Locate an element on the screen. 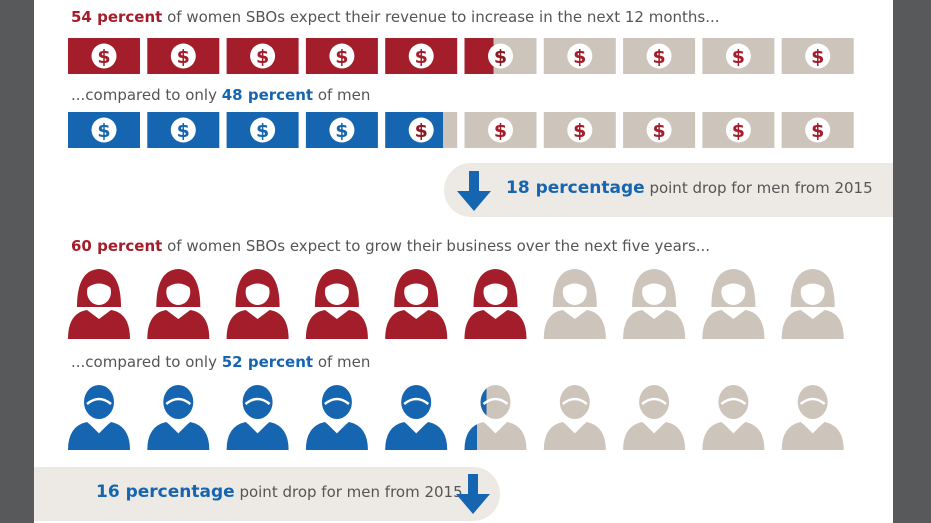 This screenshot has width=931, height=523. revenue-women-dollar-icon-7: $ is located at coordinates (579, 56).